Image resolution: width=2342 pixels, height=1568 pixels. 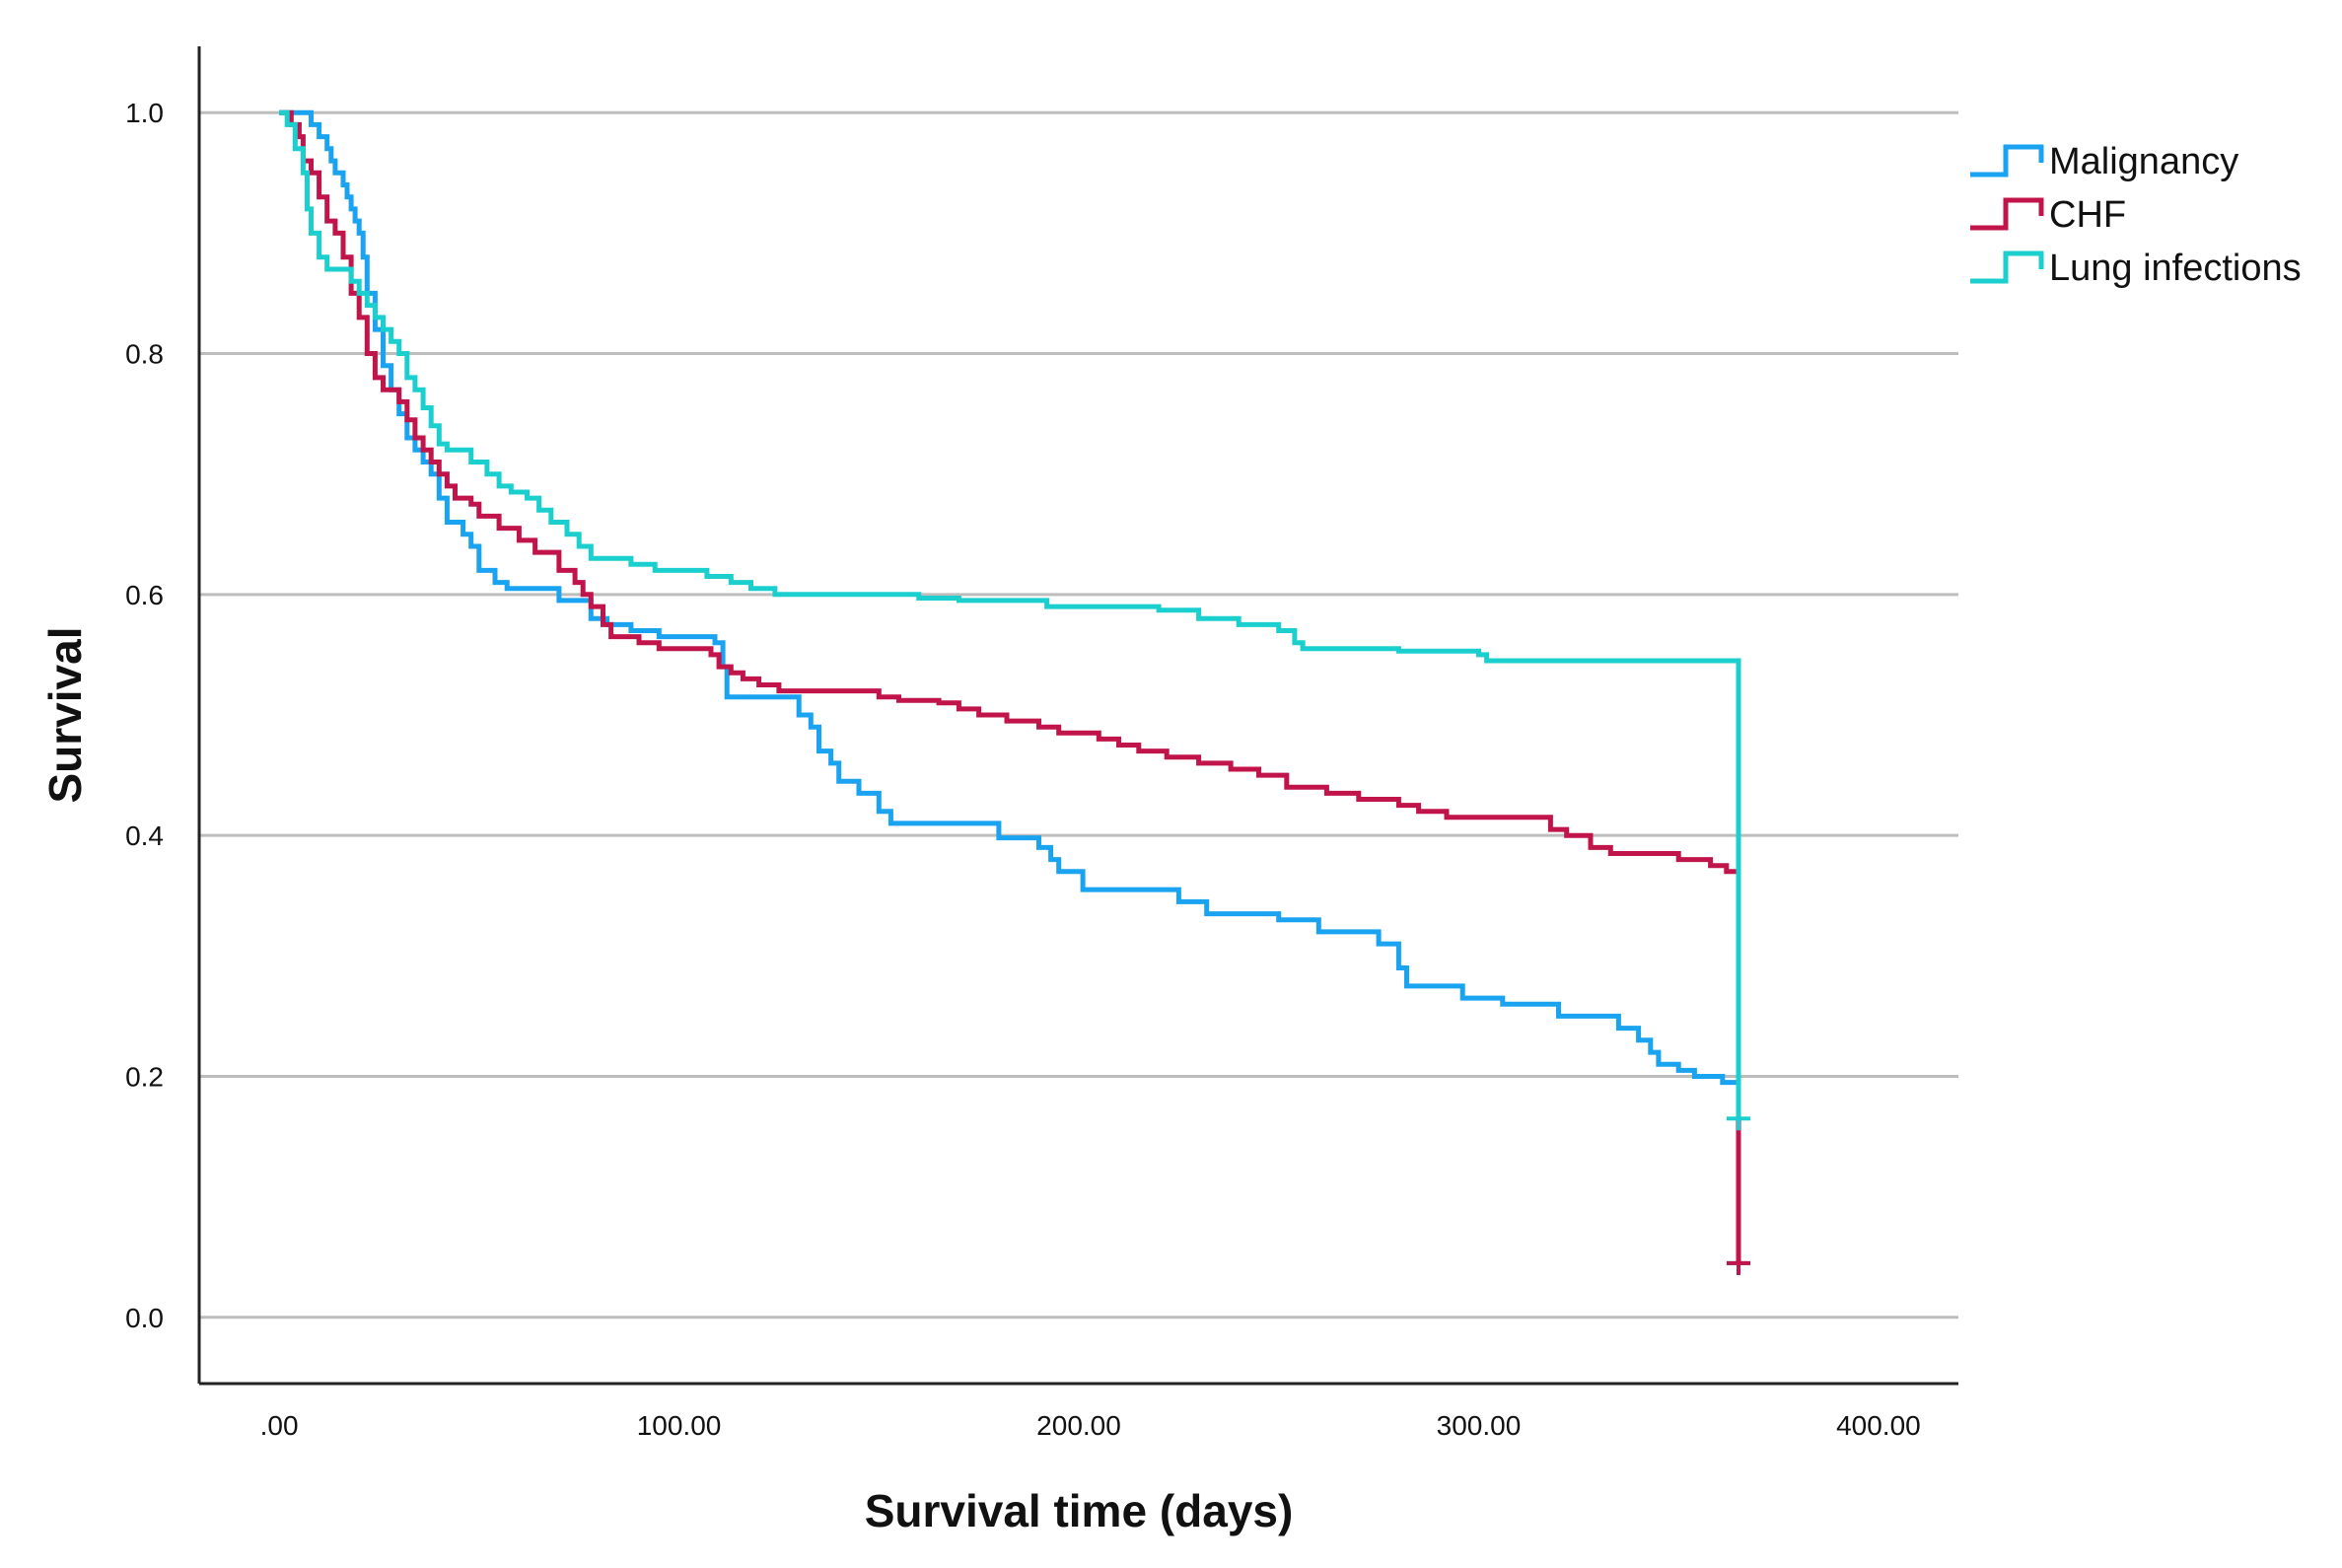 What do you see at coordinates (144, 595) in the screenshot?
I see `y-tick-label: 0.6` at bounding box center [144, 595].